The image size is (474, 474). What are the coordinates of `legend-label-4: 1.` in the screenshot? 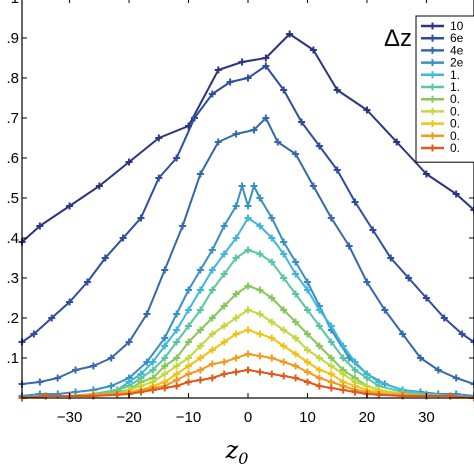 It's located at (455, 75).